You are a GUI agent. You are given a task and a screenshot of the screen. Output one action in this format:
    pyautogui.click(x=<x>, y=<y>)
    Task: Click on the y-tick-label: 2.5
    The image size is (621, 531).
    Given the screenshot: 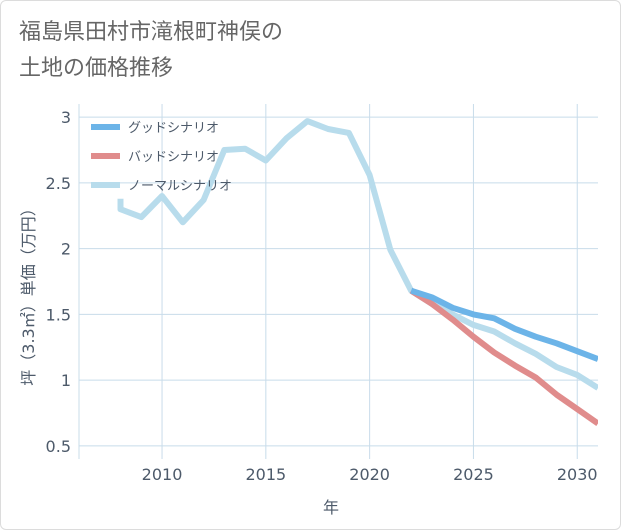 What is the action you would take?
    pyautogui.click(x=58, y=183)
    